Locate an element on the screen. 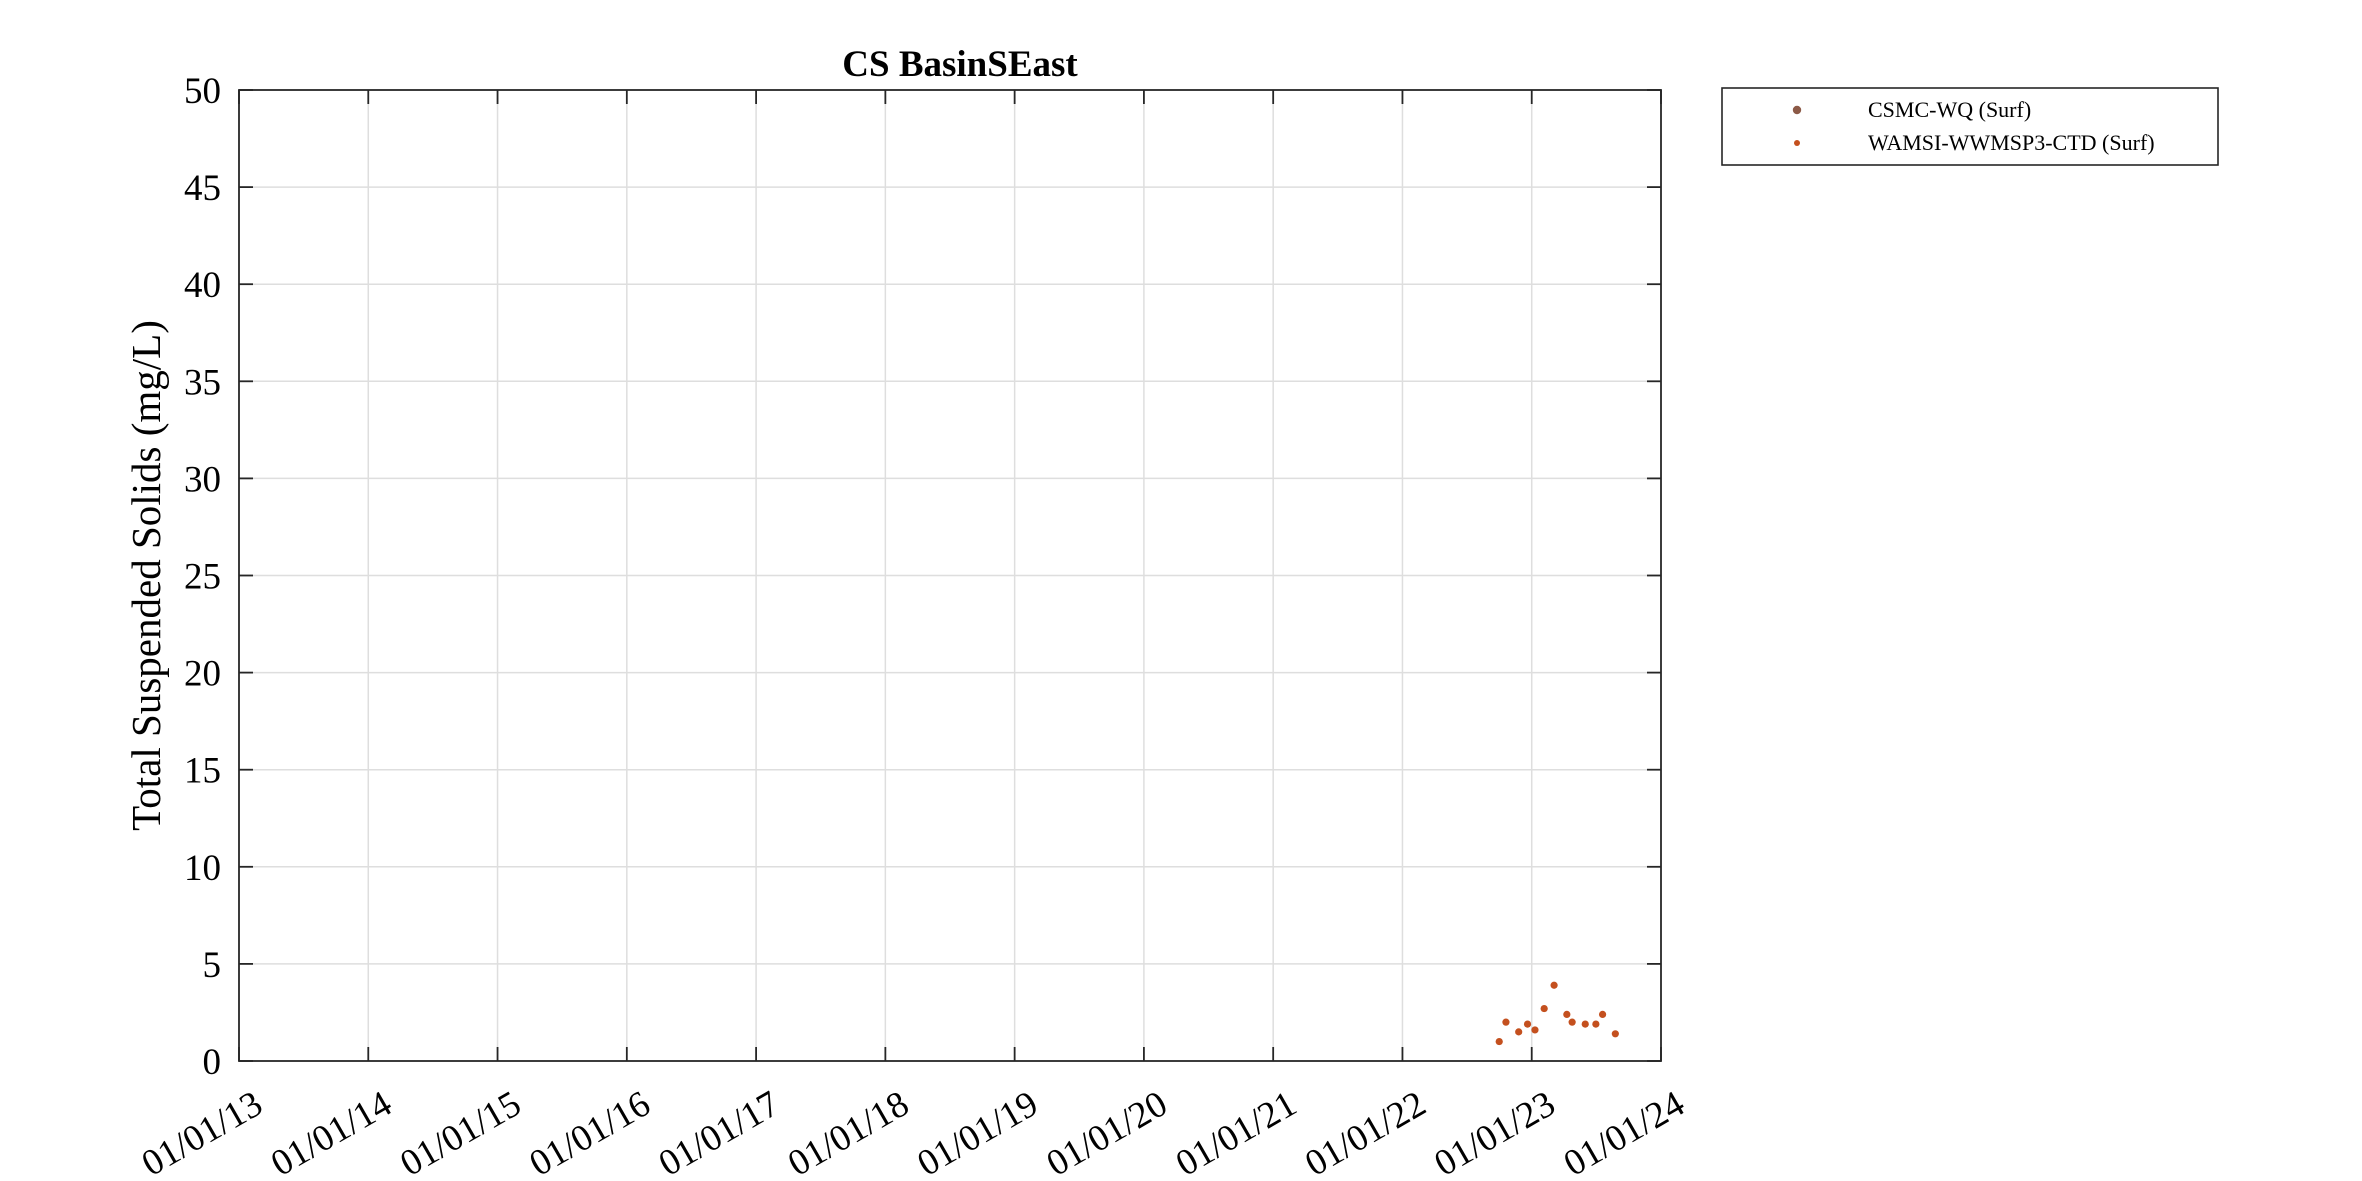 The height and width of the screenshot is (1181, 2362). y-tick-label: 0 is located at coordinates (212, 1062).